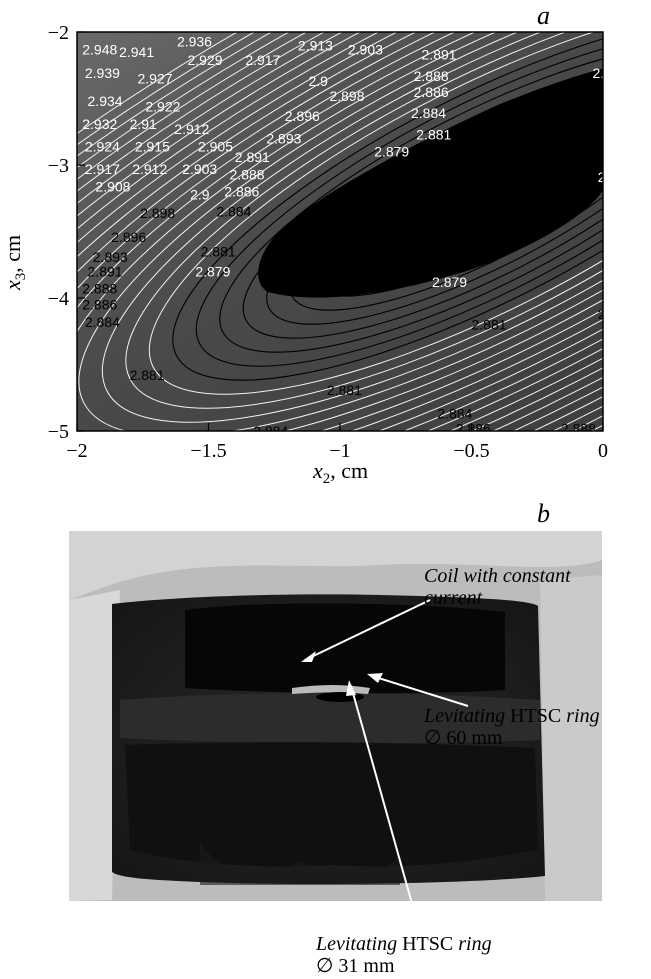  I want to click on ring60-label-size: ∅ 60 mm, so click(463, 738).